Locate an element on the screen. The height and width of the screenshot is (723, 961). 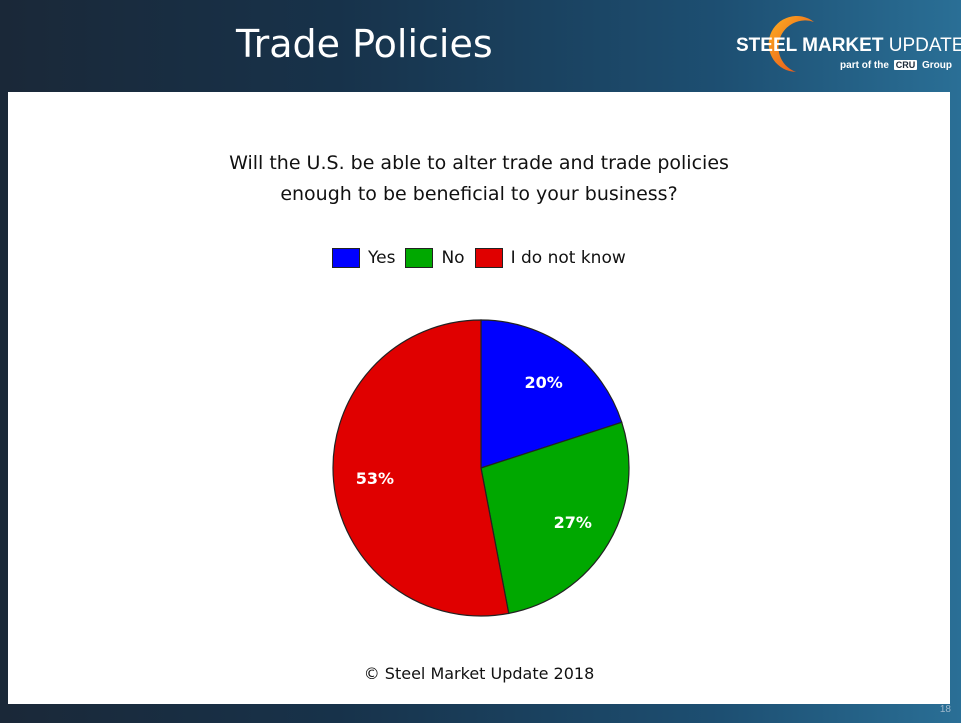
pie-label-unknown: 53% is located at coordinates (375, 478).